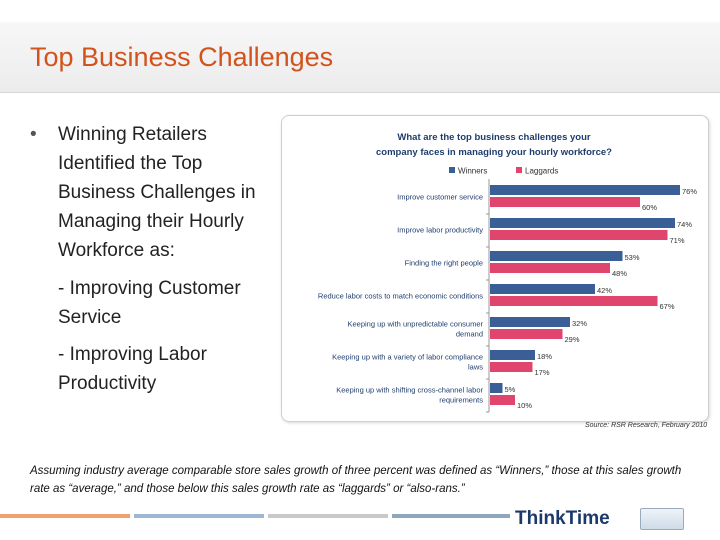 This screenshot has height=540, width=720. What do you see at coordinates (579, 323) in the screenshot?
I see `data-label-winners: 32%` at bounding box center [579, 323].